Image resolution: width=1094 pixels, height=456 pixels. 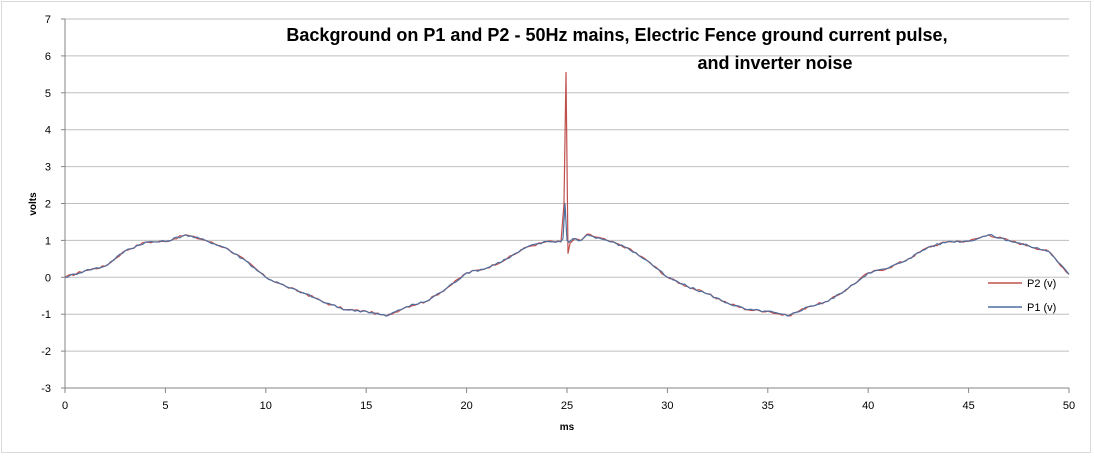 What do you see at coordinates (567, 406) in the screenshot?
I see `x-tick-label: 25` at bounding box center [567, 406].